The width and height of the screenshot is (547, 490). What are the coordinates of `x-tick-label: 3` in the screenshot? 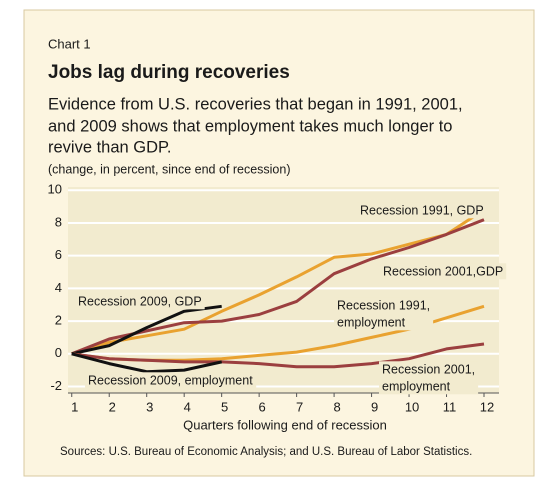 It's located at (149, 406).